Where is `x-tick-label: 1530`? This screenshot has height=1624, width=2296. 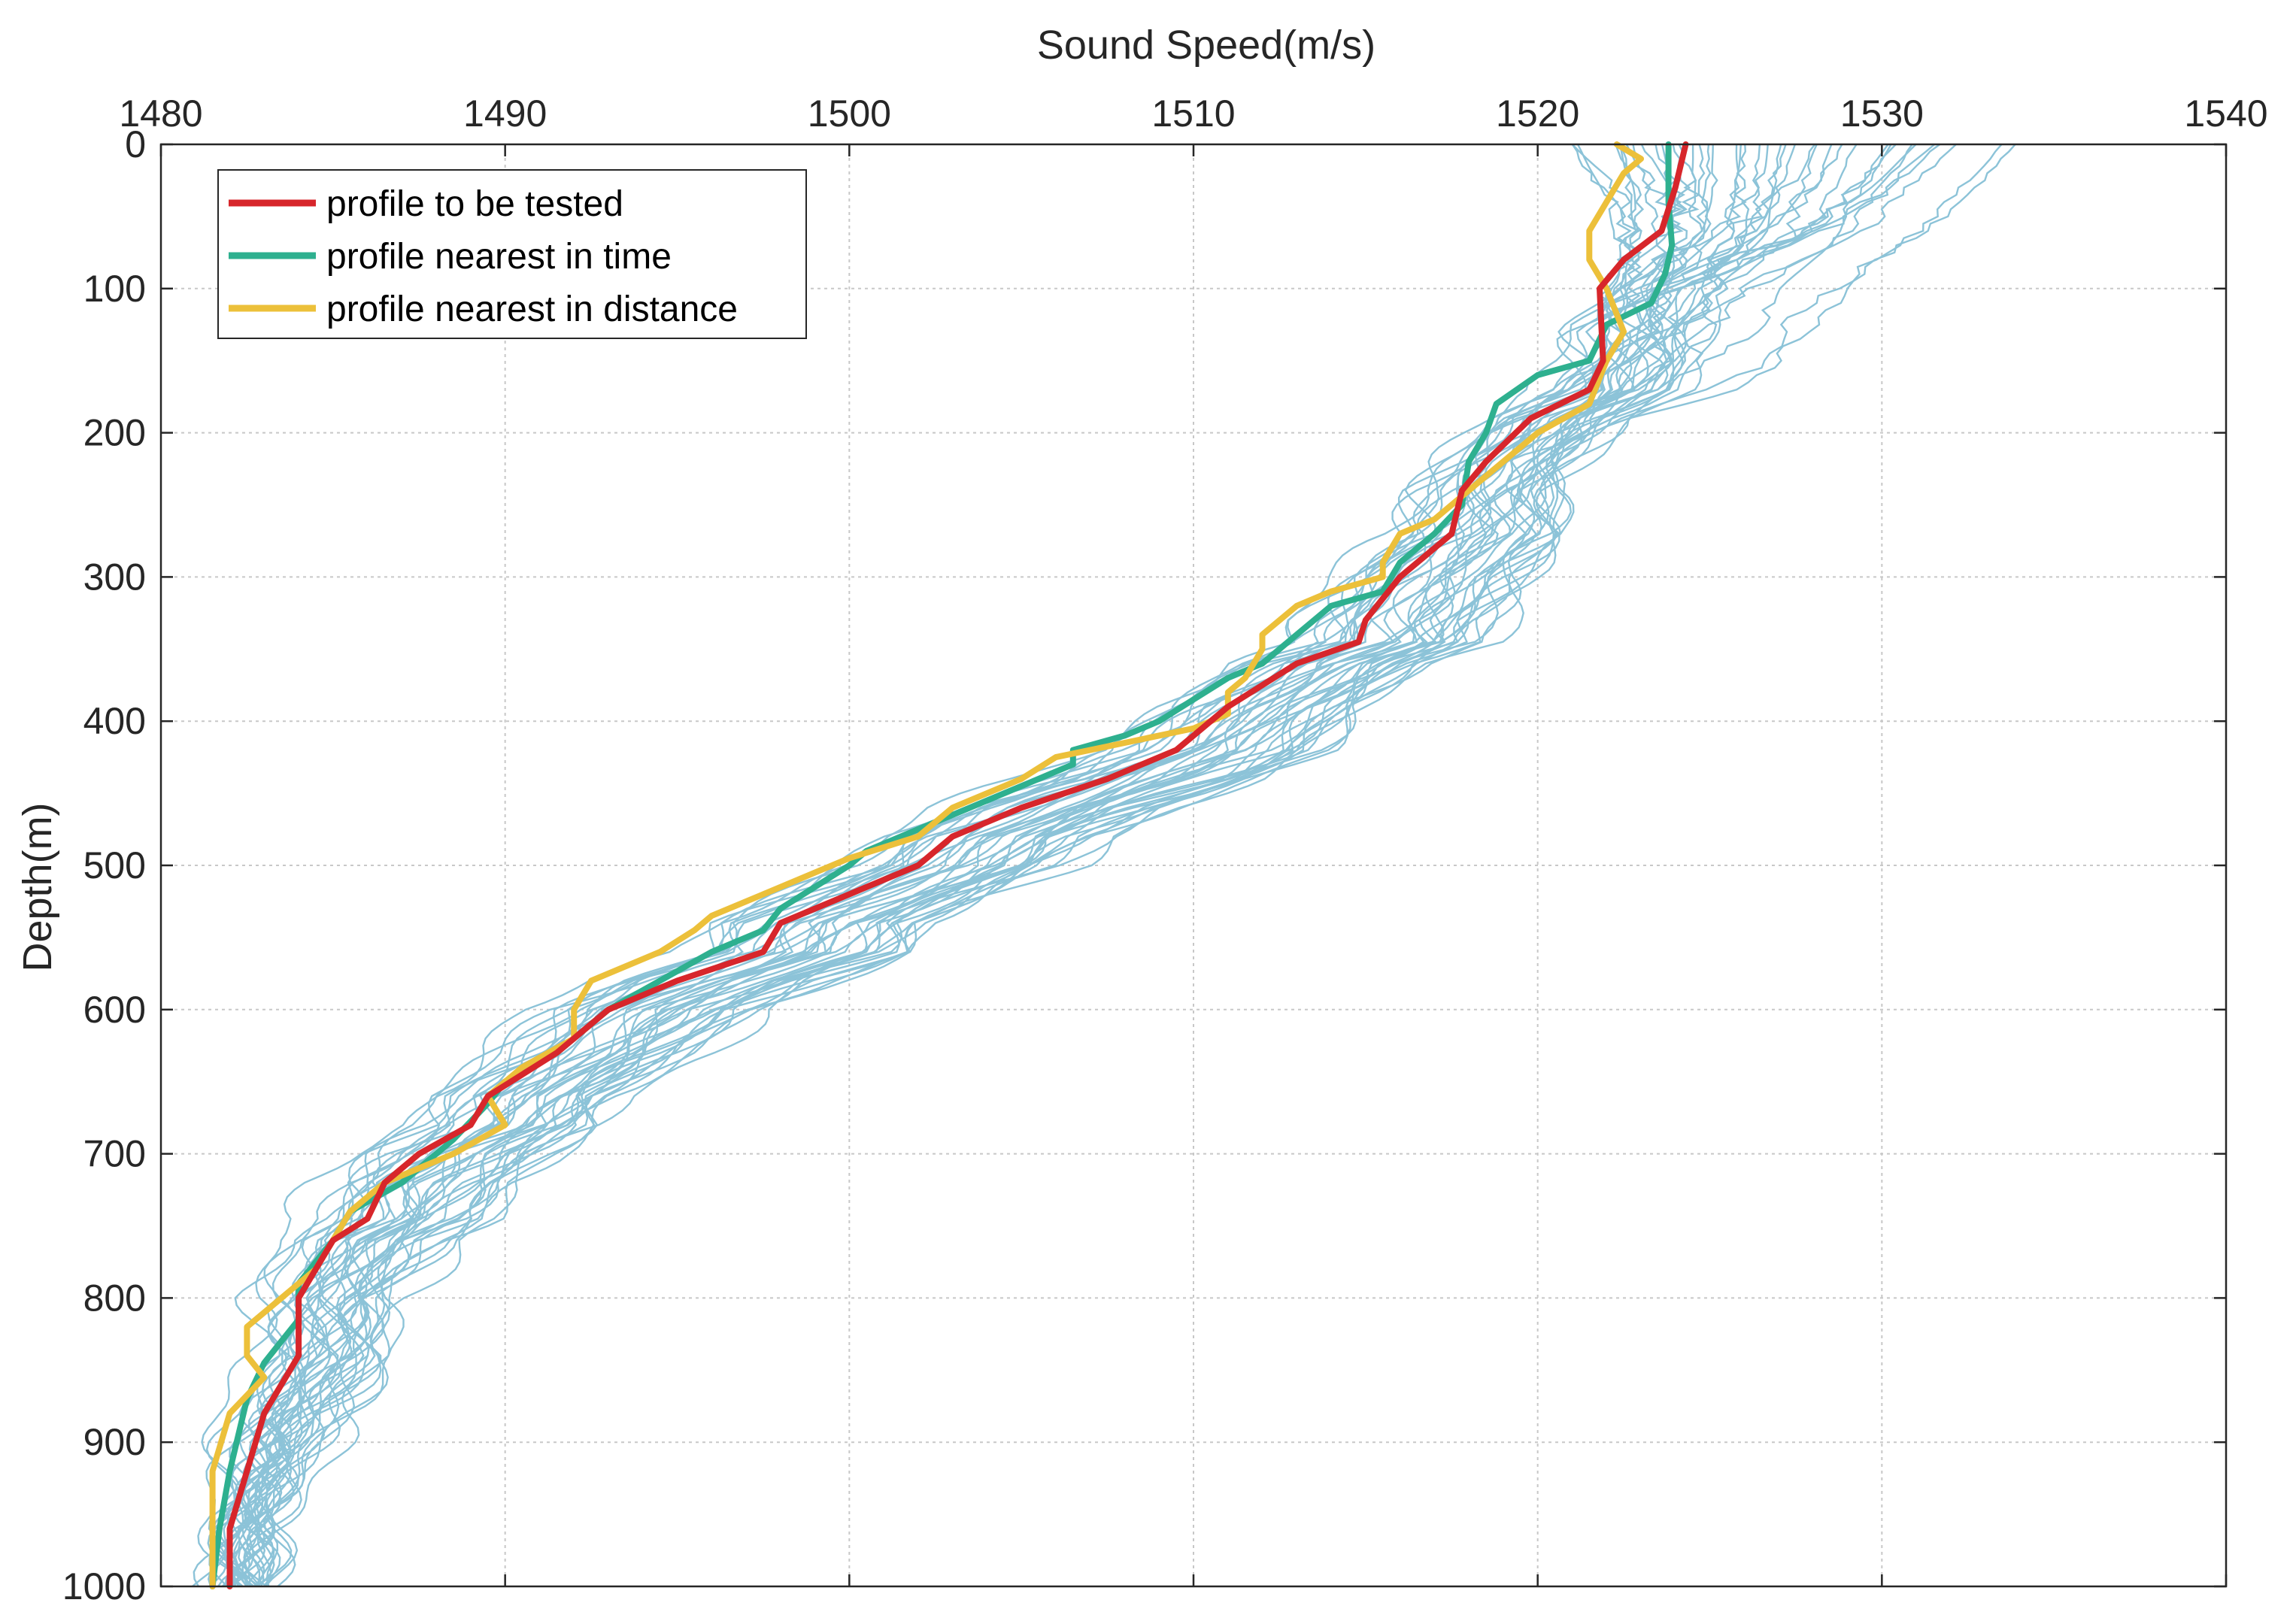 x-tick-label: 1530 is located at coordinates (1882, 113).